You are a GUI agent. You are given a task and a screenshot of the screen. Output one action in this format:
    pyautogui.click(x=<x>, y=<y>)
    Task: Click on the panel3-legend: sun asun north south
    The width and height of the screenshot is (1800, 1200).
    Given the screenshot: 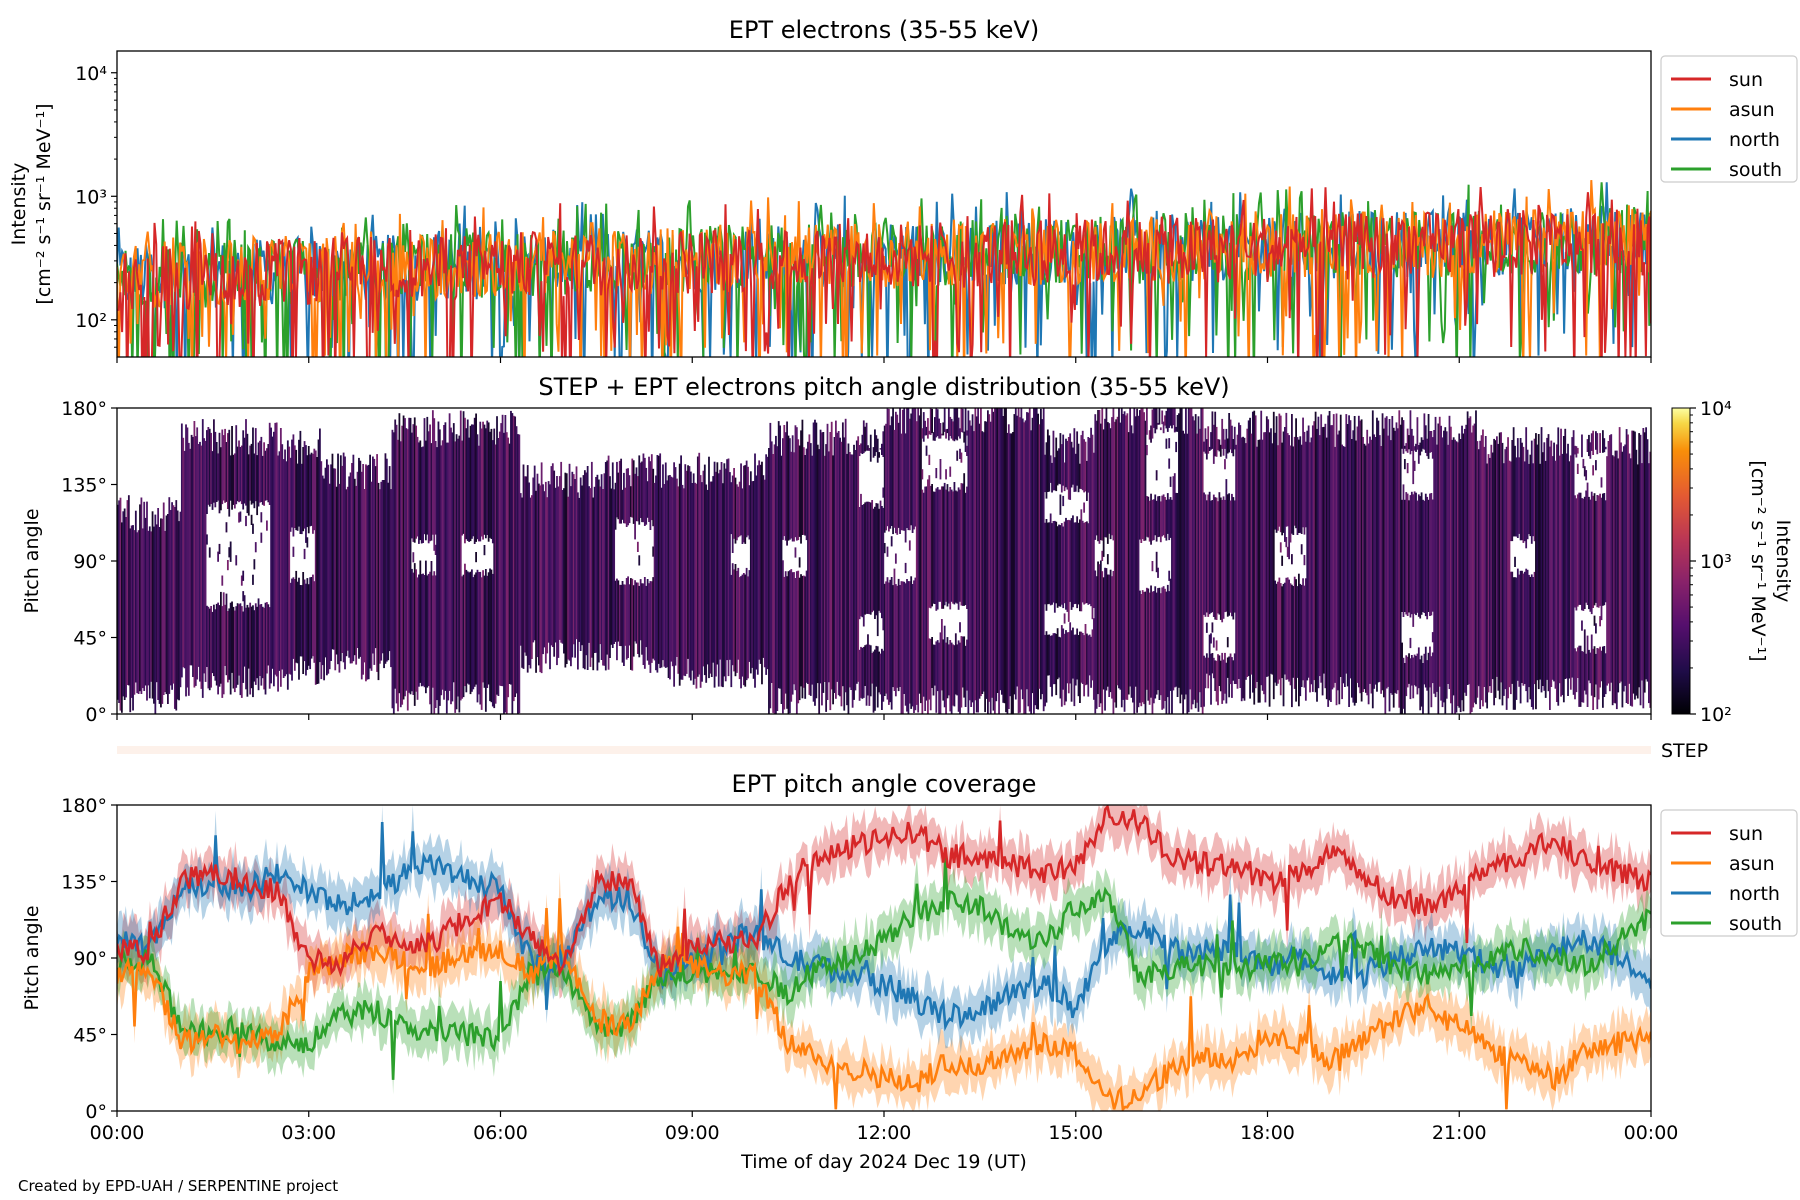 What is the action you would take?
    pyautogui.click(x=1729, y=873)
    